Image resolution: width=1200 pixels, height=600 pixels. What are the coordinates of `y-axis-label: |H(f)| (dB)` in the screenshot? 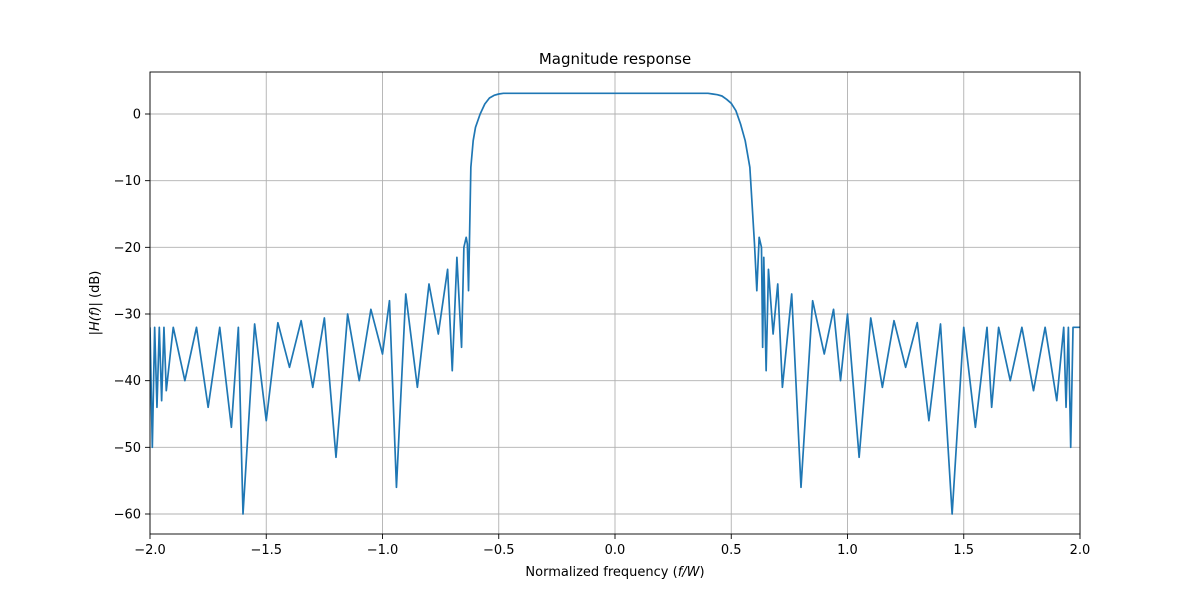 It's located at (95, 303).